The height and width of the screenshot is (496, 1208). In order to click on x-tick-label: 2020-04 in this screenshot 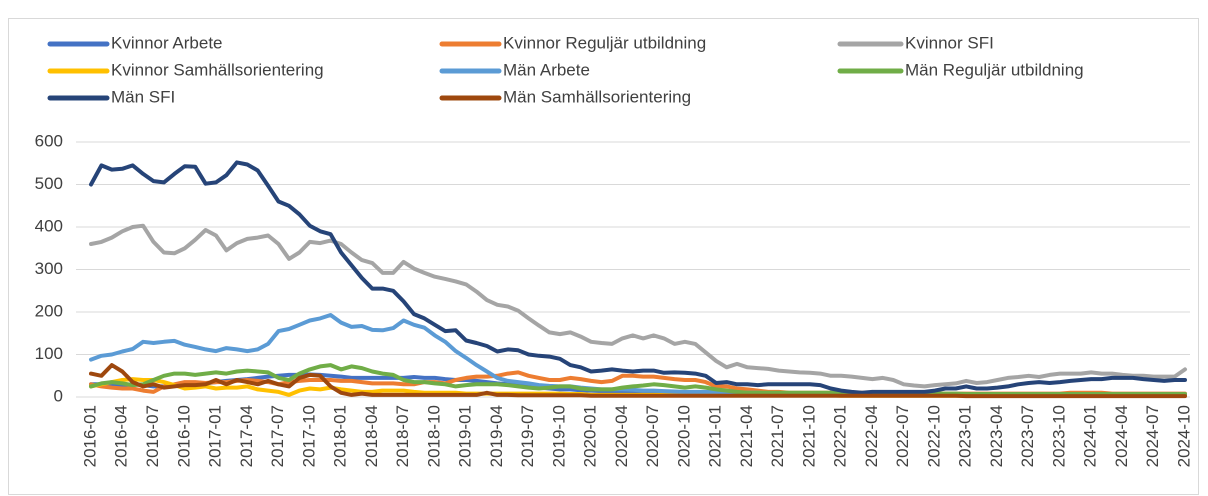, I will do `click(621, 436)`.